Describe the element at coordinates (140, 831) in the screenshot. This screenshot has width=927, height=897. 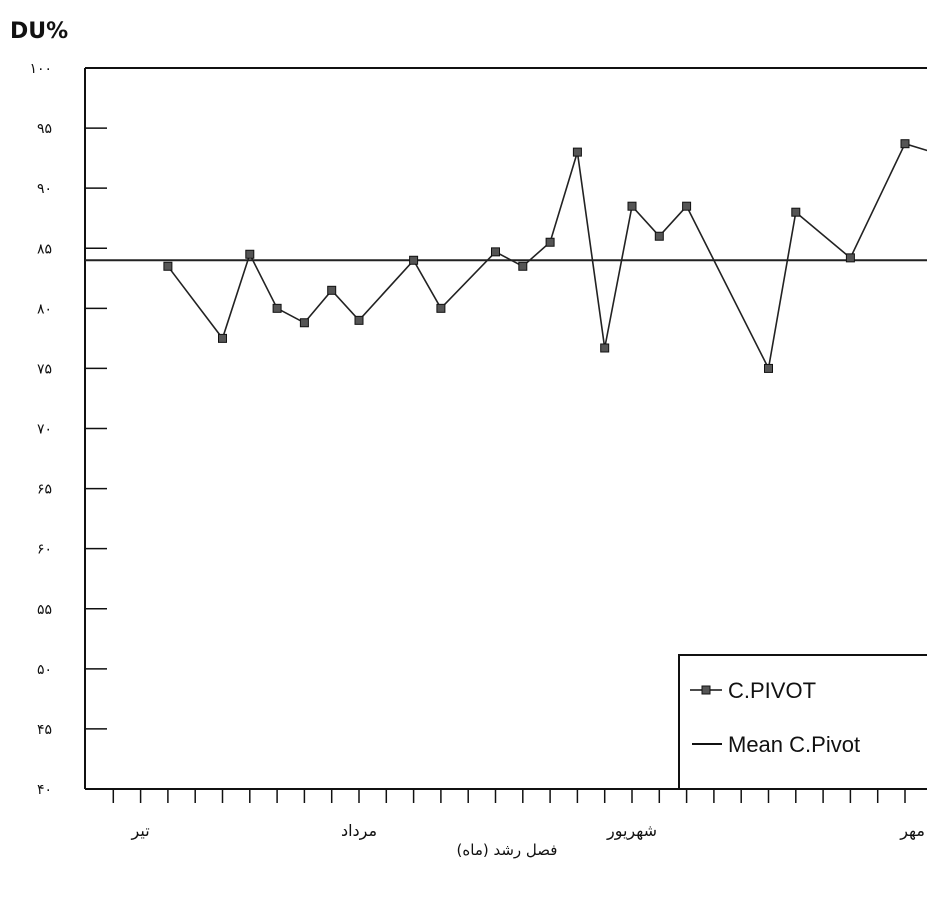
I see `month-label: تیر` at that location.